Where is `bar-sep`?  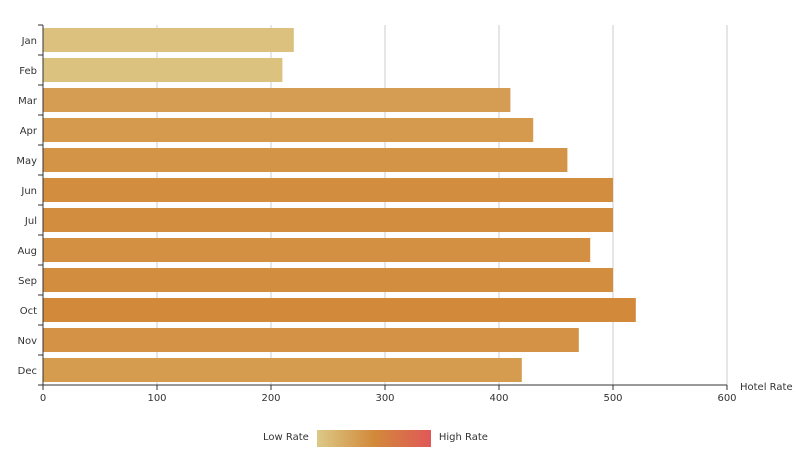
bar-sep is located at coordinates (328, 280).